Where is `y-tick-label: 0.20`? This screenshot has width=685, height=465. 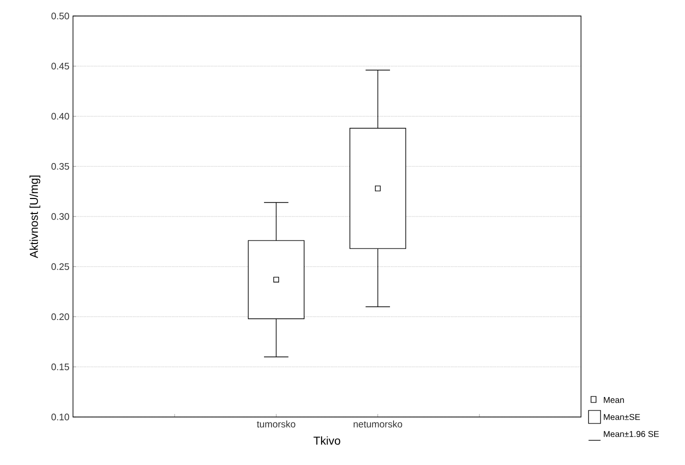 y-tick-label: 0.20 is located at coordinates (60, 316).